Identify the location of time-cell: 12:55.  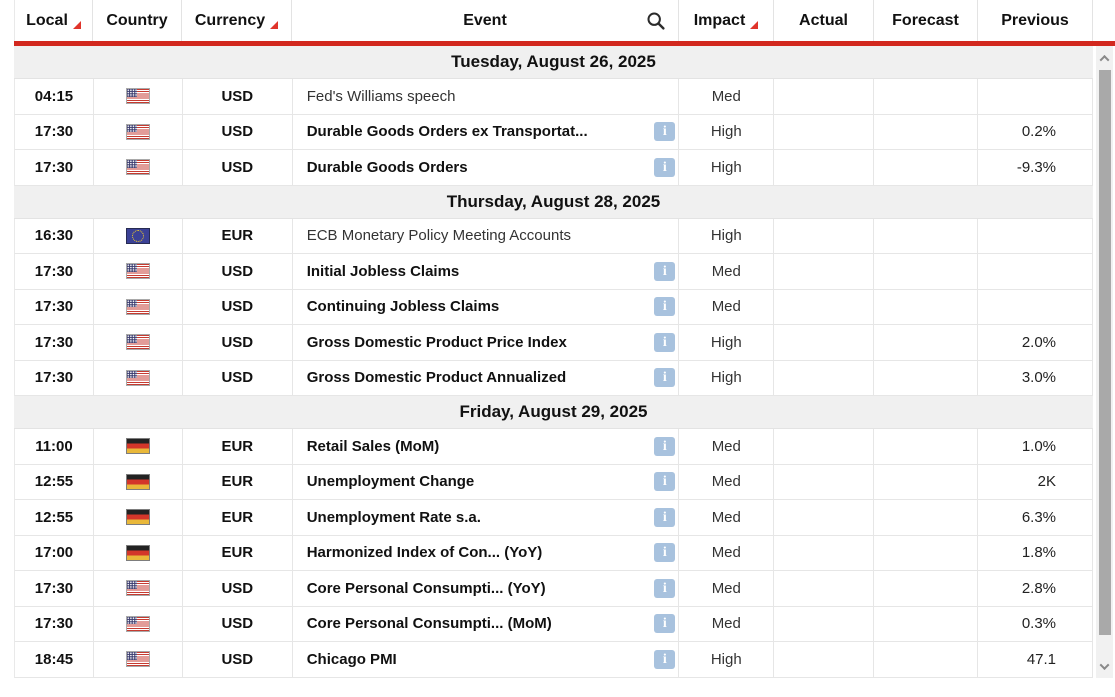
(54, 481).